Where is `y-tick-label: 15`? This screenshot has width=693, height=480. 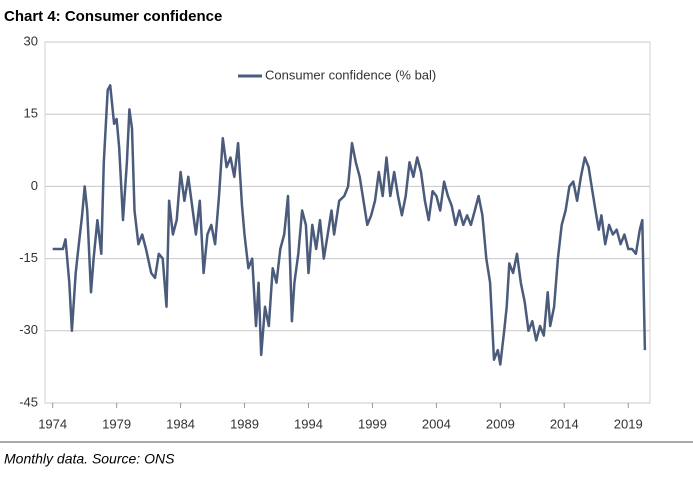
y-tick-label: 15 is located at coordinates (31, 113).